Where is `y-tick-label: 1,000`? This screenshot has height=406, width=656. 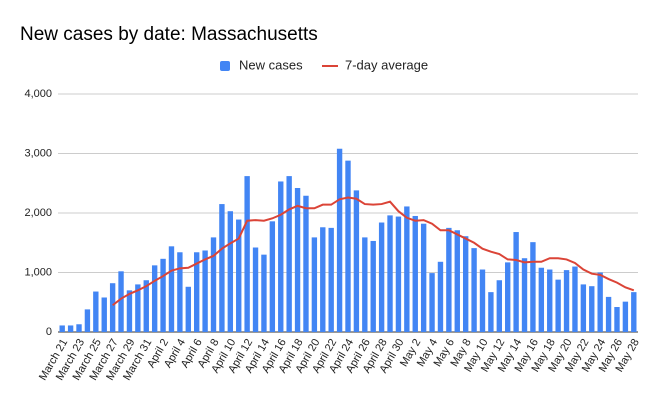 y-tick-label: 1,000 is located at coordinates (38, 272).